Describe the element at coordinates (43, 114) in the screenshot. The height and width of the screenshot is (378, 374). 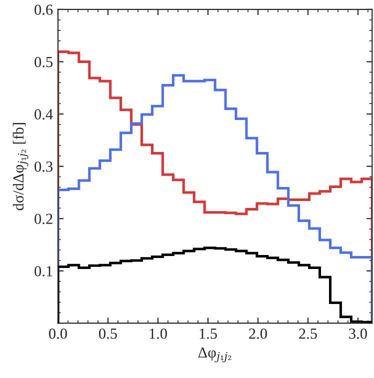
I see `y-tick-label: 0.4` at that location.